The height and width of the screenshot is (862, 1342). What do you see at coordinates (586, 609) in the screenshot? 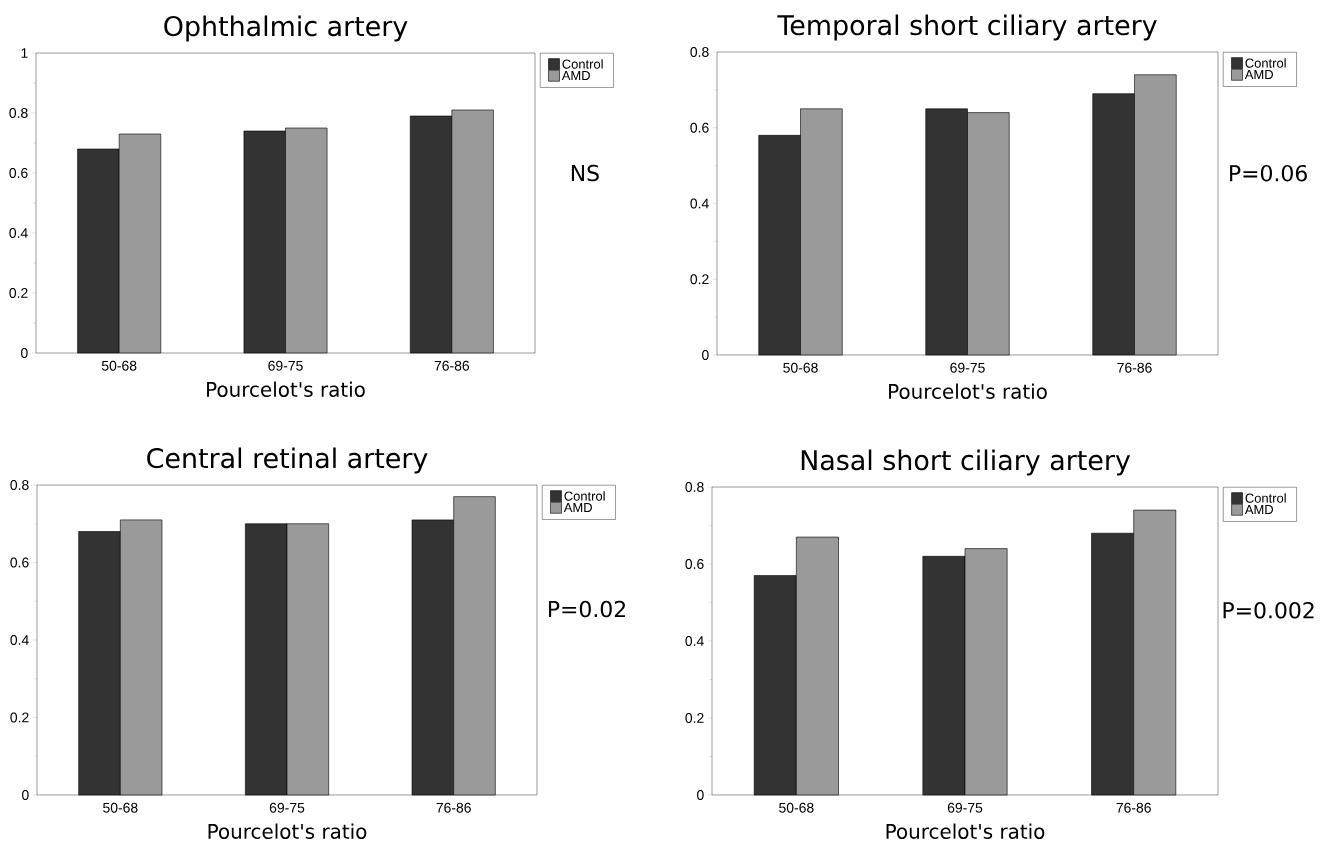
I see `text: P=0.02` at bounding box center [586, 609].